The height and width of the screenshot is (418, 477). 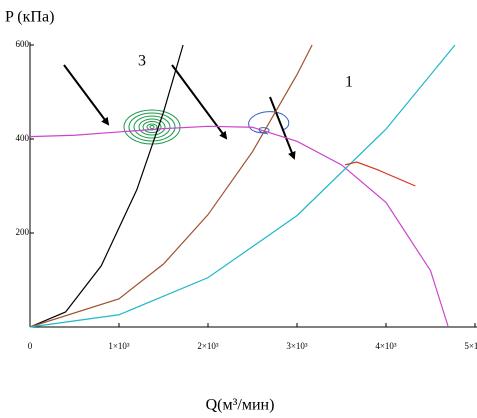 I want to click on x-tick-label: 2×10³, so click(x=208, y=346).